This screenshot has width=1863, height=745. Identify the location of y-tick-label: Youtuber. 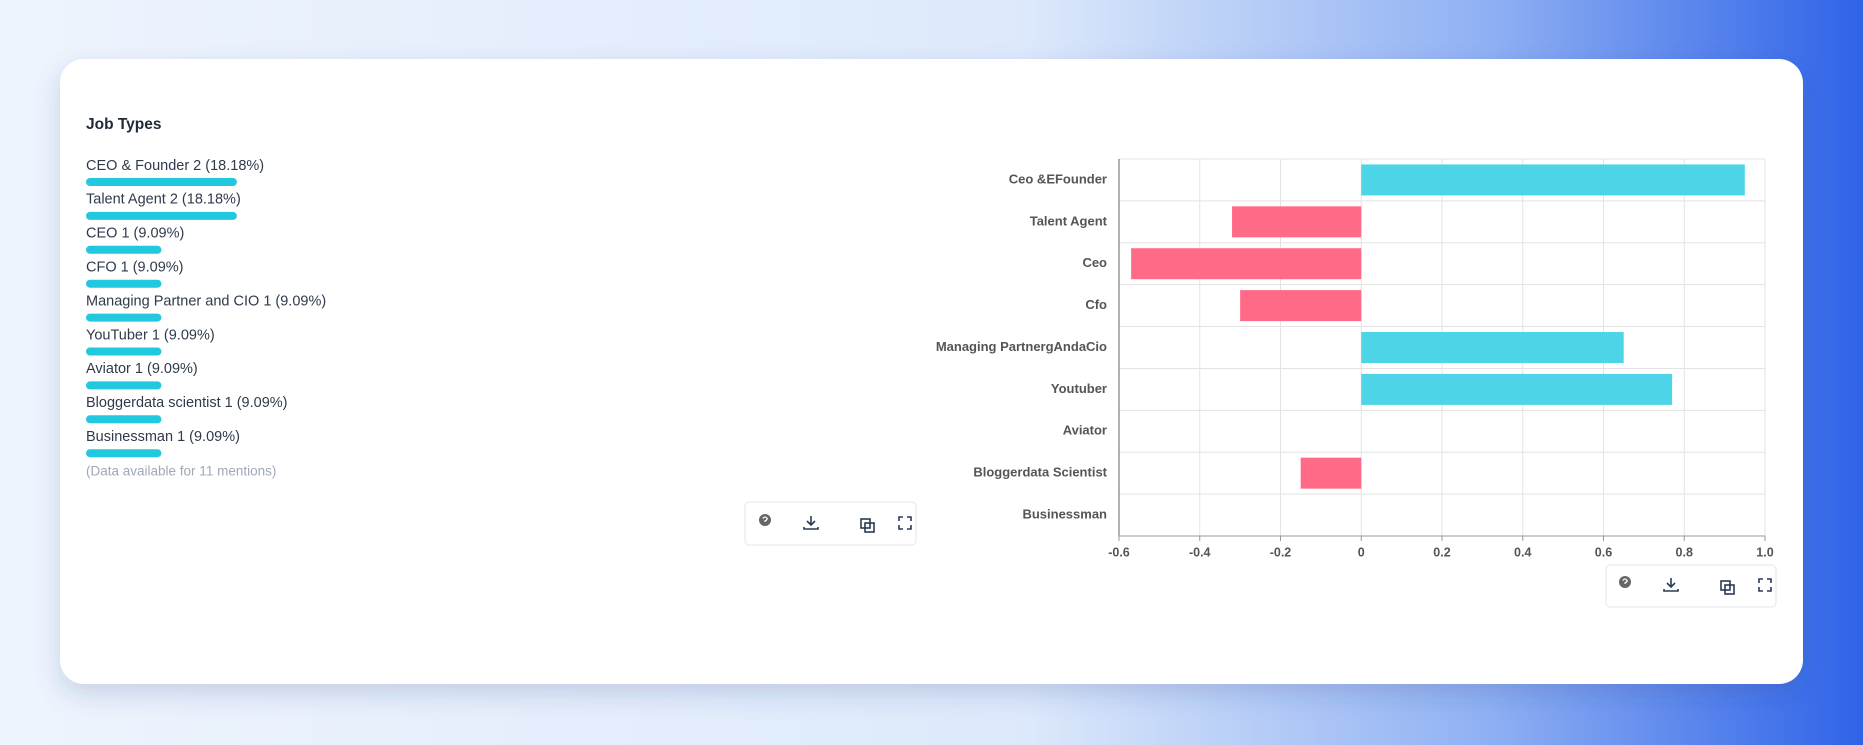
(1079, 388).